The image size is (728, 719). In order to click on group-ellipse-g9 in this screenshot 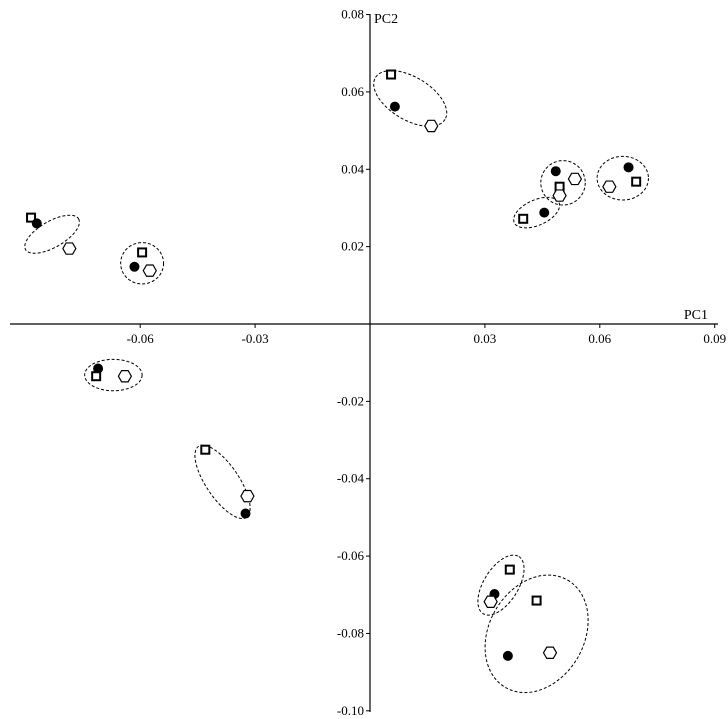, I will do `click(501, 585)`.